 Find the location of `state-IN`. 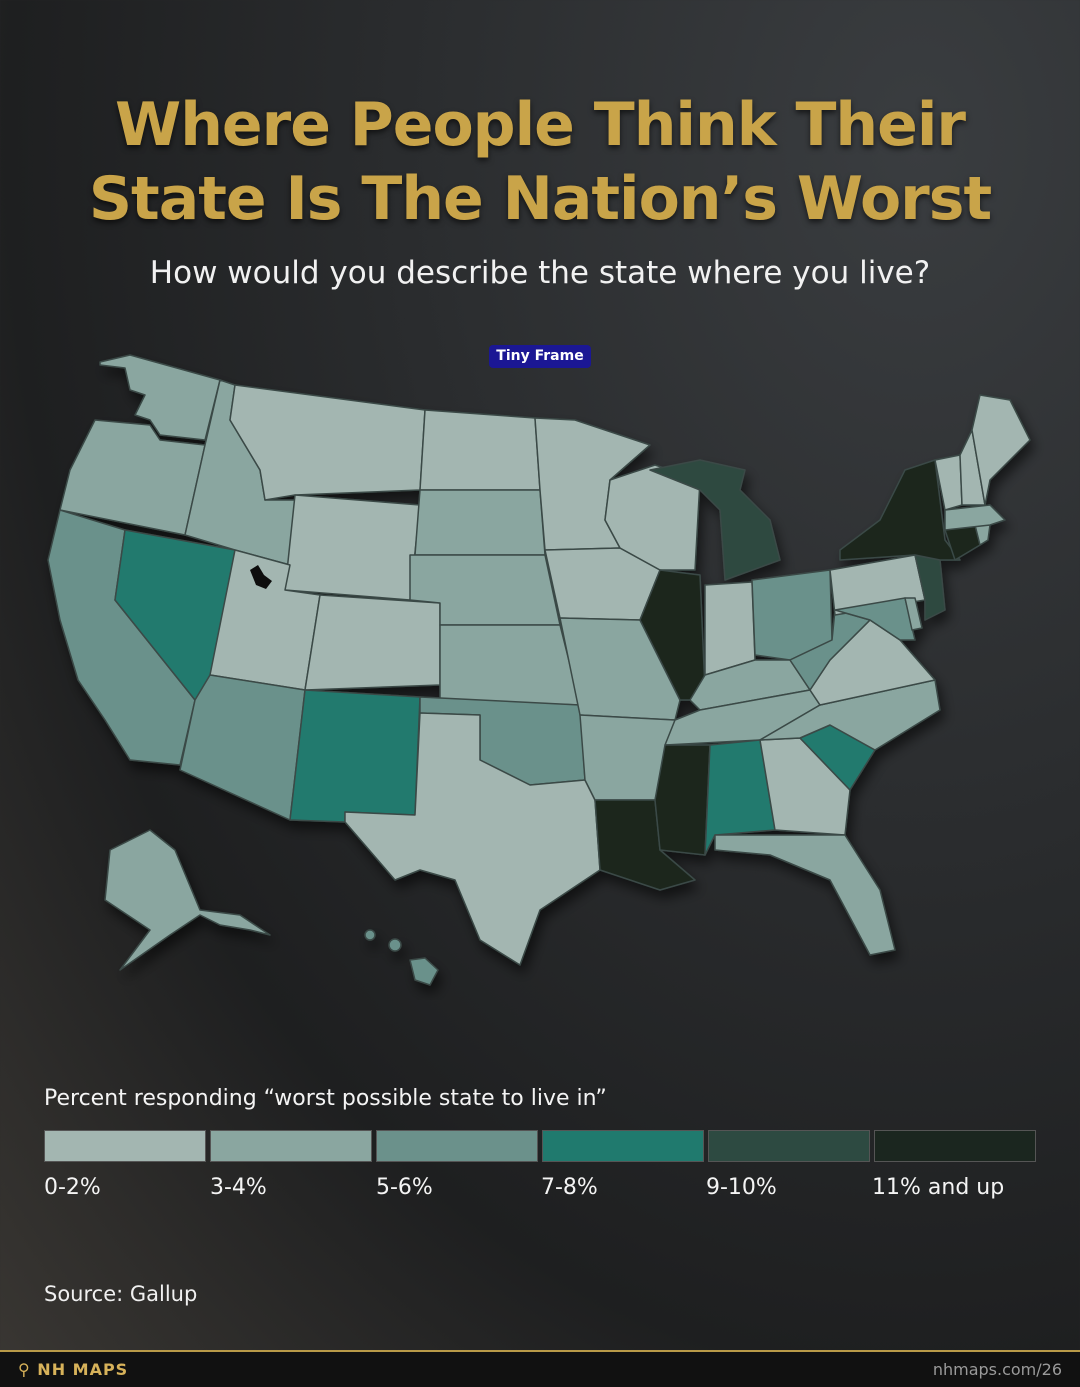

state-IN is located at coordinates (730, 628).